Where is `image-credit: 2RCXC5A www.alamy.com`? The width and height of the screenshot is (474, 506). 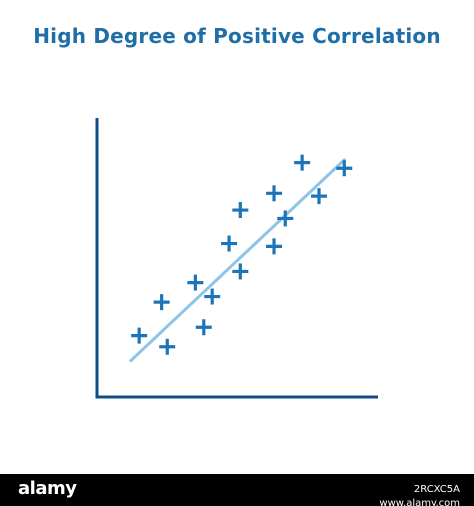
image-credit: 2RCXC5A www.alamy.com is located at coordinates (419, 494).